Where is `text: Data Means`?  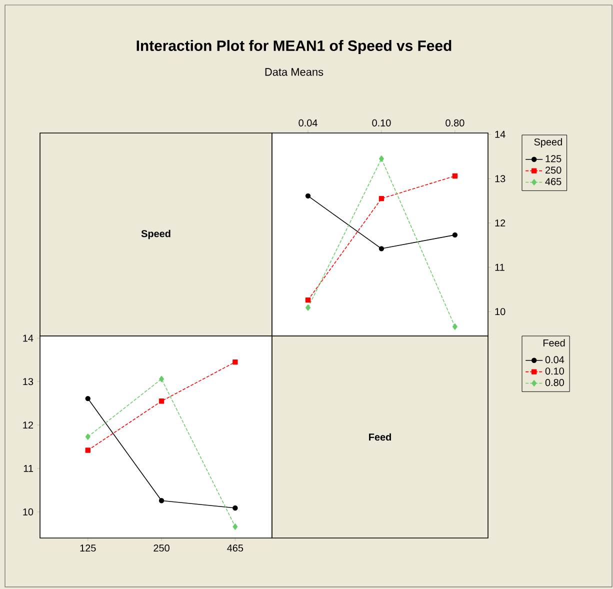 text: Data Means is located at coordinates (294, 72).